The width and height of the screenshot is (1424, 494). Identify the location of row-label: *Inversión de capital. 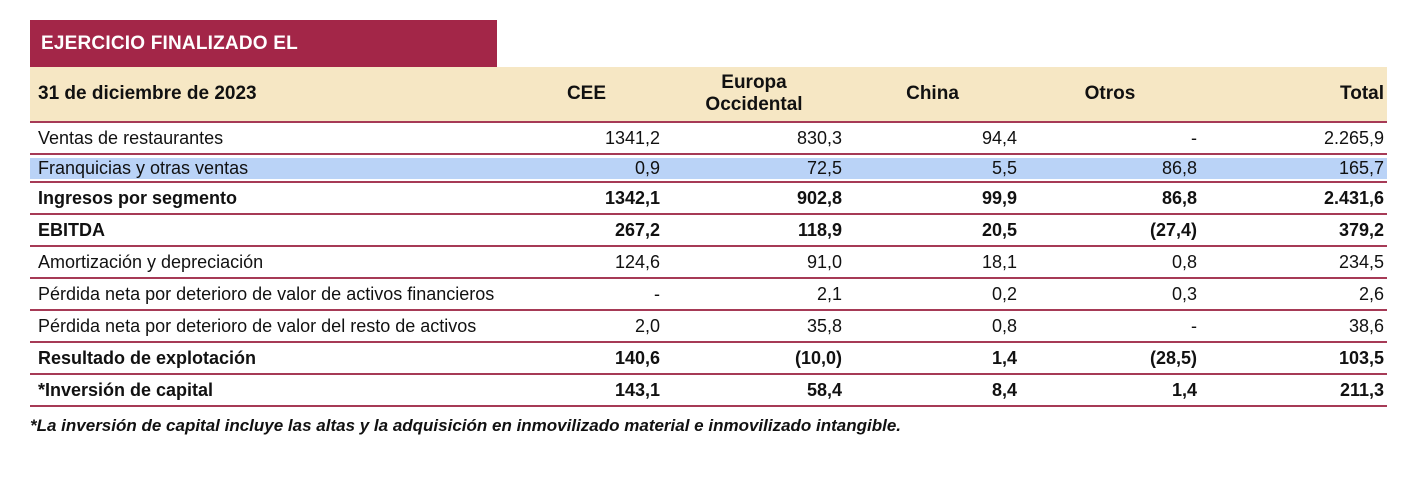
(270, 390).